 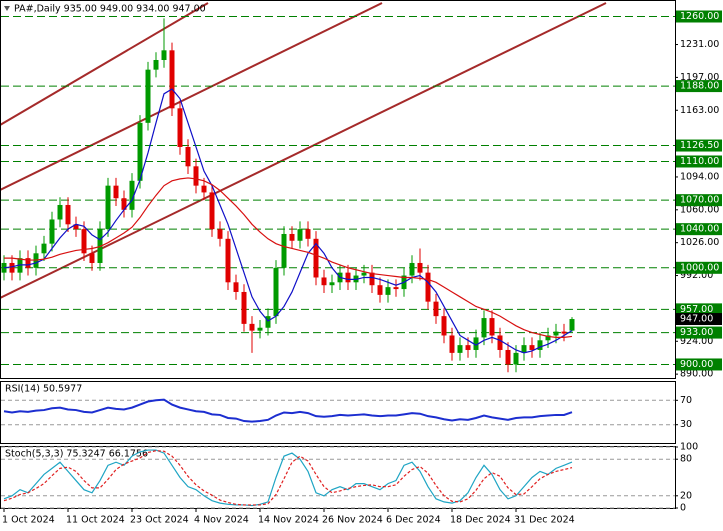 What do you see at coordinates (110, 9) in the screenshot?
I see `chart-title: PA#,Daily 935.00 949.00 934.00 947.00` at bounding box center [110, 9].